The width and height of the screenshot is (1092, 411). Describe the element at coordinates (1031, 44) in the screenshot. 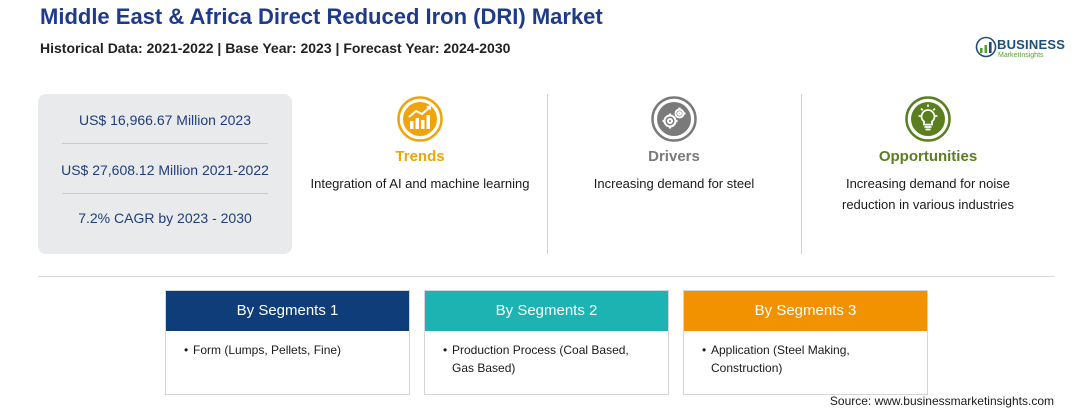

I see `logo-wordmark: BUSINESS` at that location.